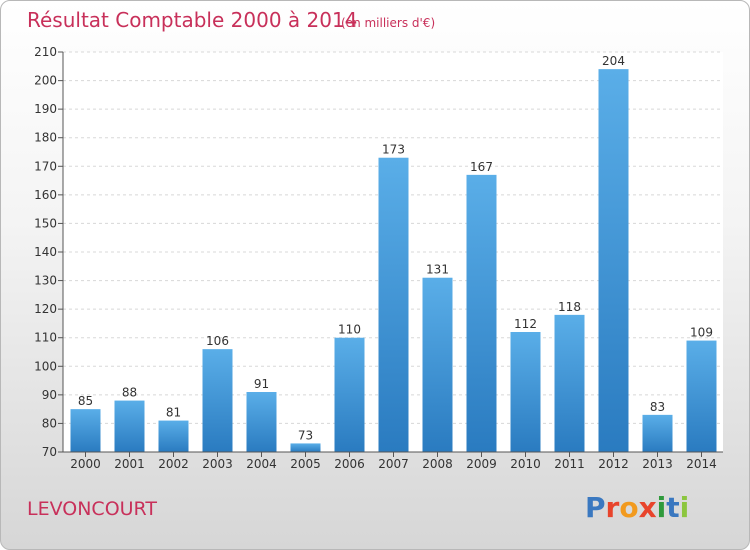 This screenshot has height=550, width=750. Describe the element at coordinates (437, 364) in the screenshot. I see `bar-2008` at that location.